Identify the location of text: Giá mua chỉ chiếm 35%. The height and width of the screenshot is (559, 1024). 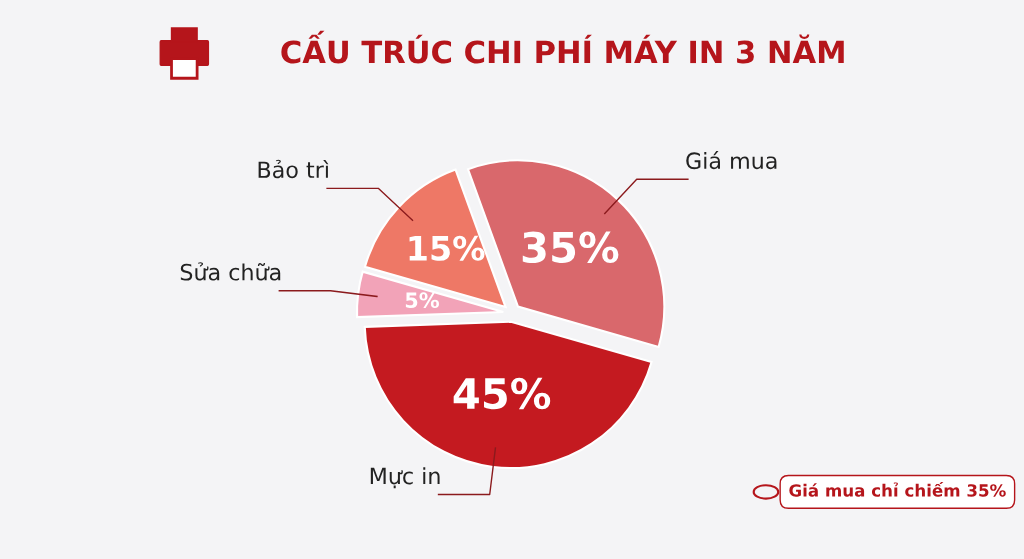
(897, 489).